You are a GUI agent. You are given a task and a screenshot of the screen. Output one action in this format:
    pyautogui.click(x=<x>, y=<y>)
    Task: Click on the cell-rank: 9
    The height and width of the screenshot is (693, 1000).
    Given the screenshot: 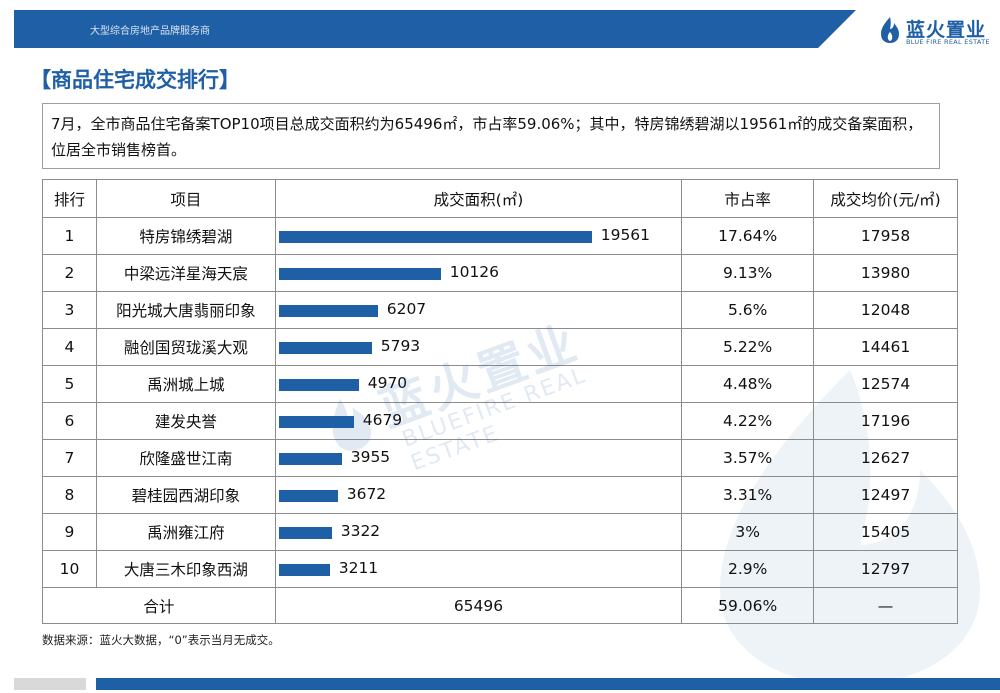 What is the action you would take?
    pyautogui.click(x=69, y=532)
    